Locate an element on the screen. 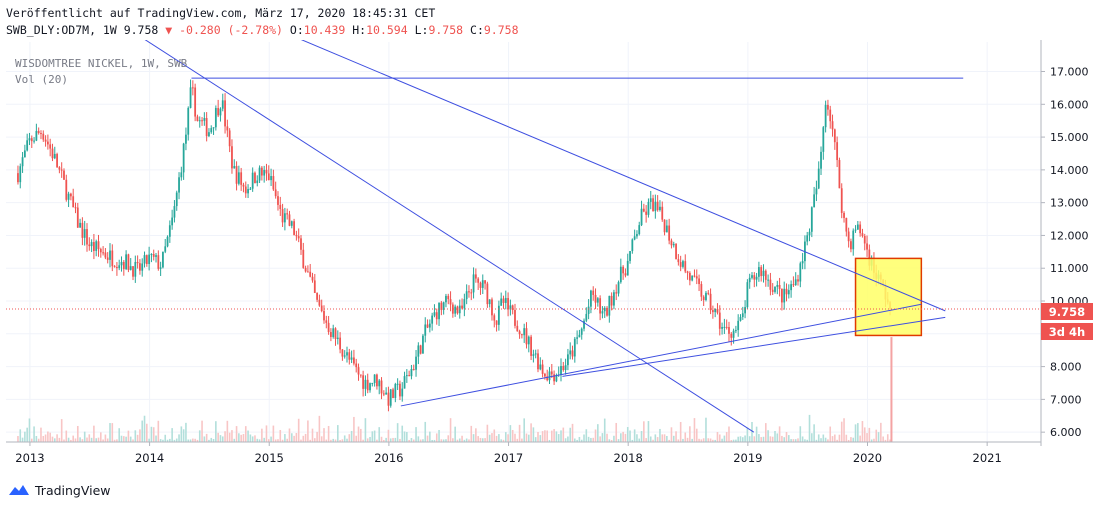 The width and height of the screenshot is (1100, 507). time-axis: 2013 2014 2015 2016 2017 2018 2019 2020 2021 is located at coordinates (508, 453).